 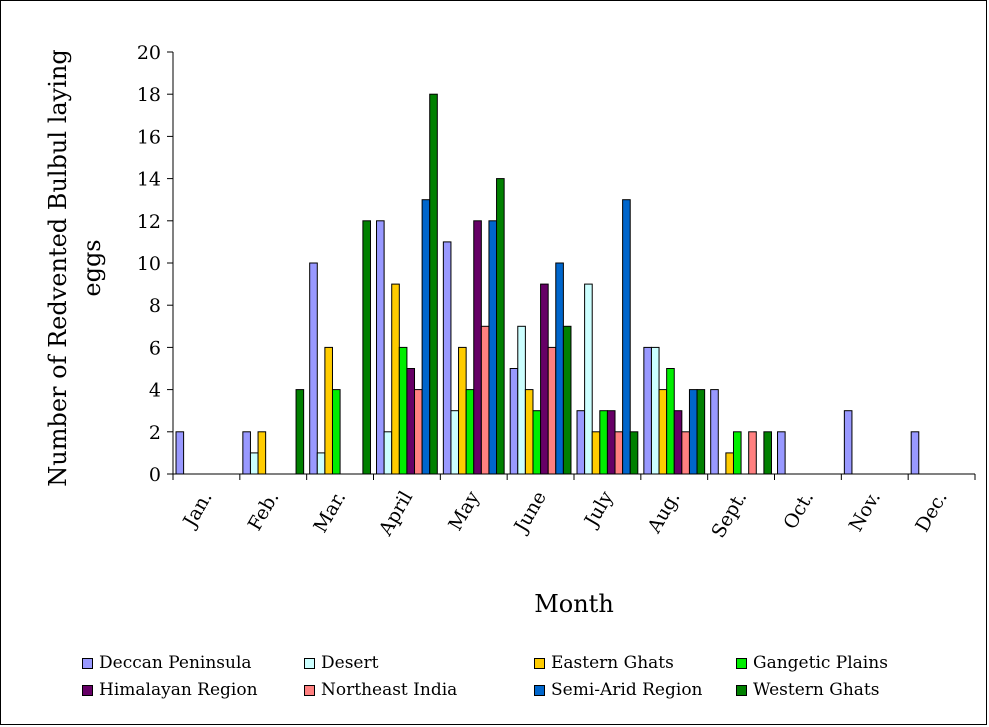 What do you see at coordinates (729, 463) in the screenshot?
I see `bar-eastern-ghats-sept` at bounding box center [729, 463].